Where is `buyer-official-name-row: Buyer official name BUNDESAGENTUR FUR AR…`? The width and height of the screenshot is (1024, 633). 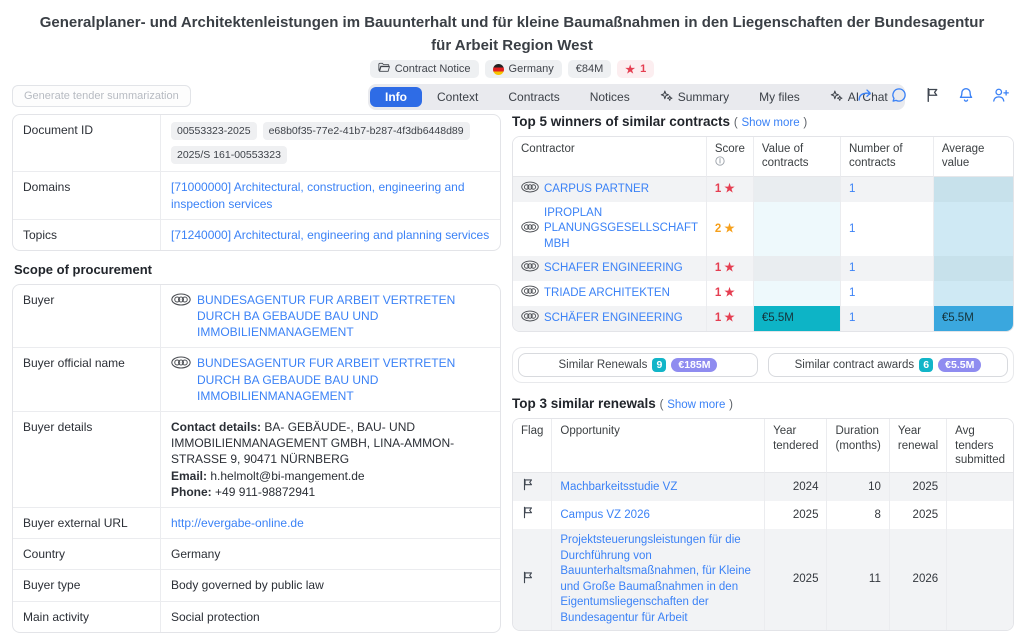 buyer-official-name-row: Buyer official name BUNDESAGENTUR FUR AR… is located at coordinates (256, 379).